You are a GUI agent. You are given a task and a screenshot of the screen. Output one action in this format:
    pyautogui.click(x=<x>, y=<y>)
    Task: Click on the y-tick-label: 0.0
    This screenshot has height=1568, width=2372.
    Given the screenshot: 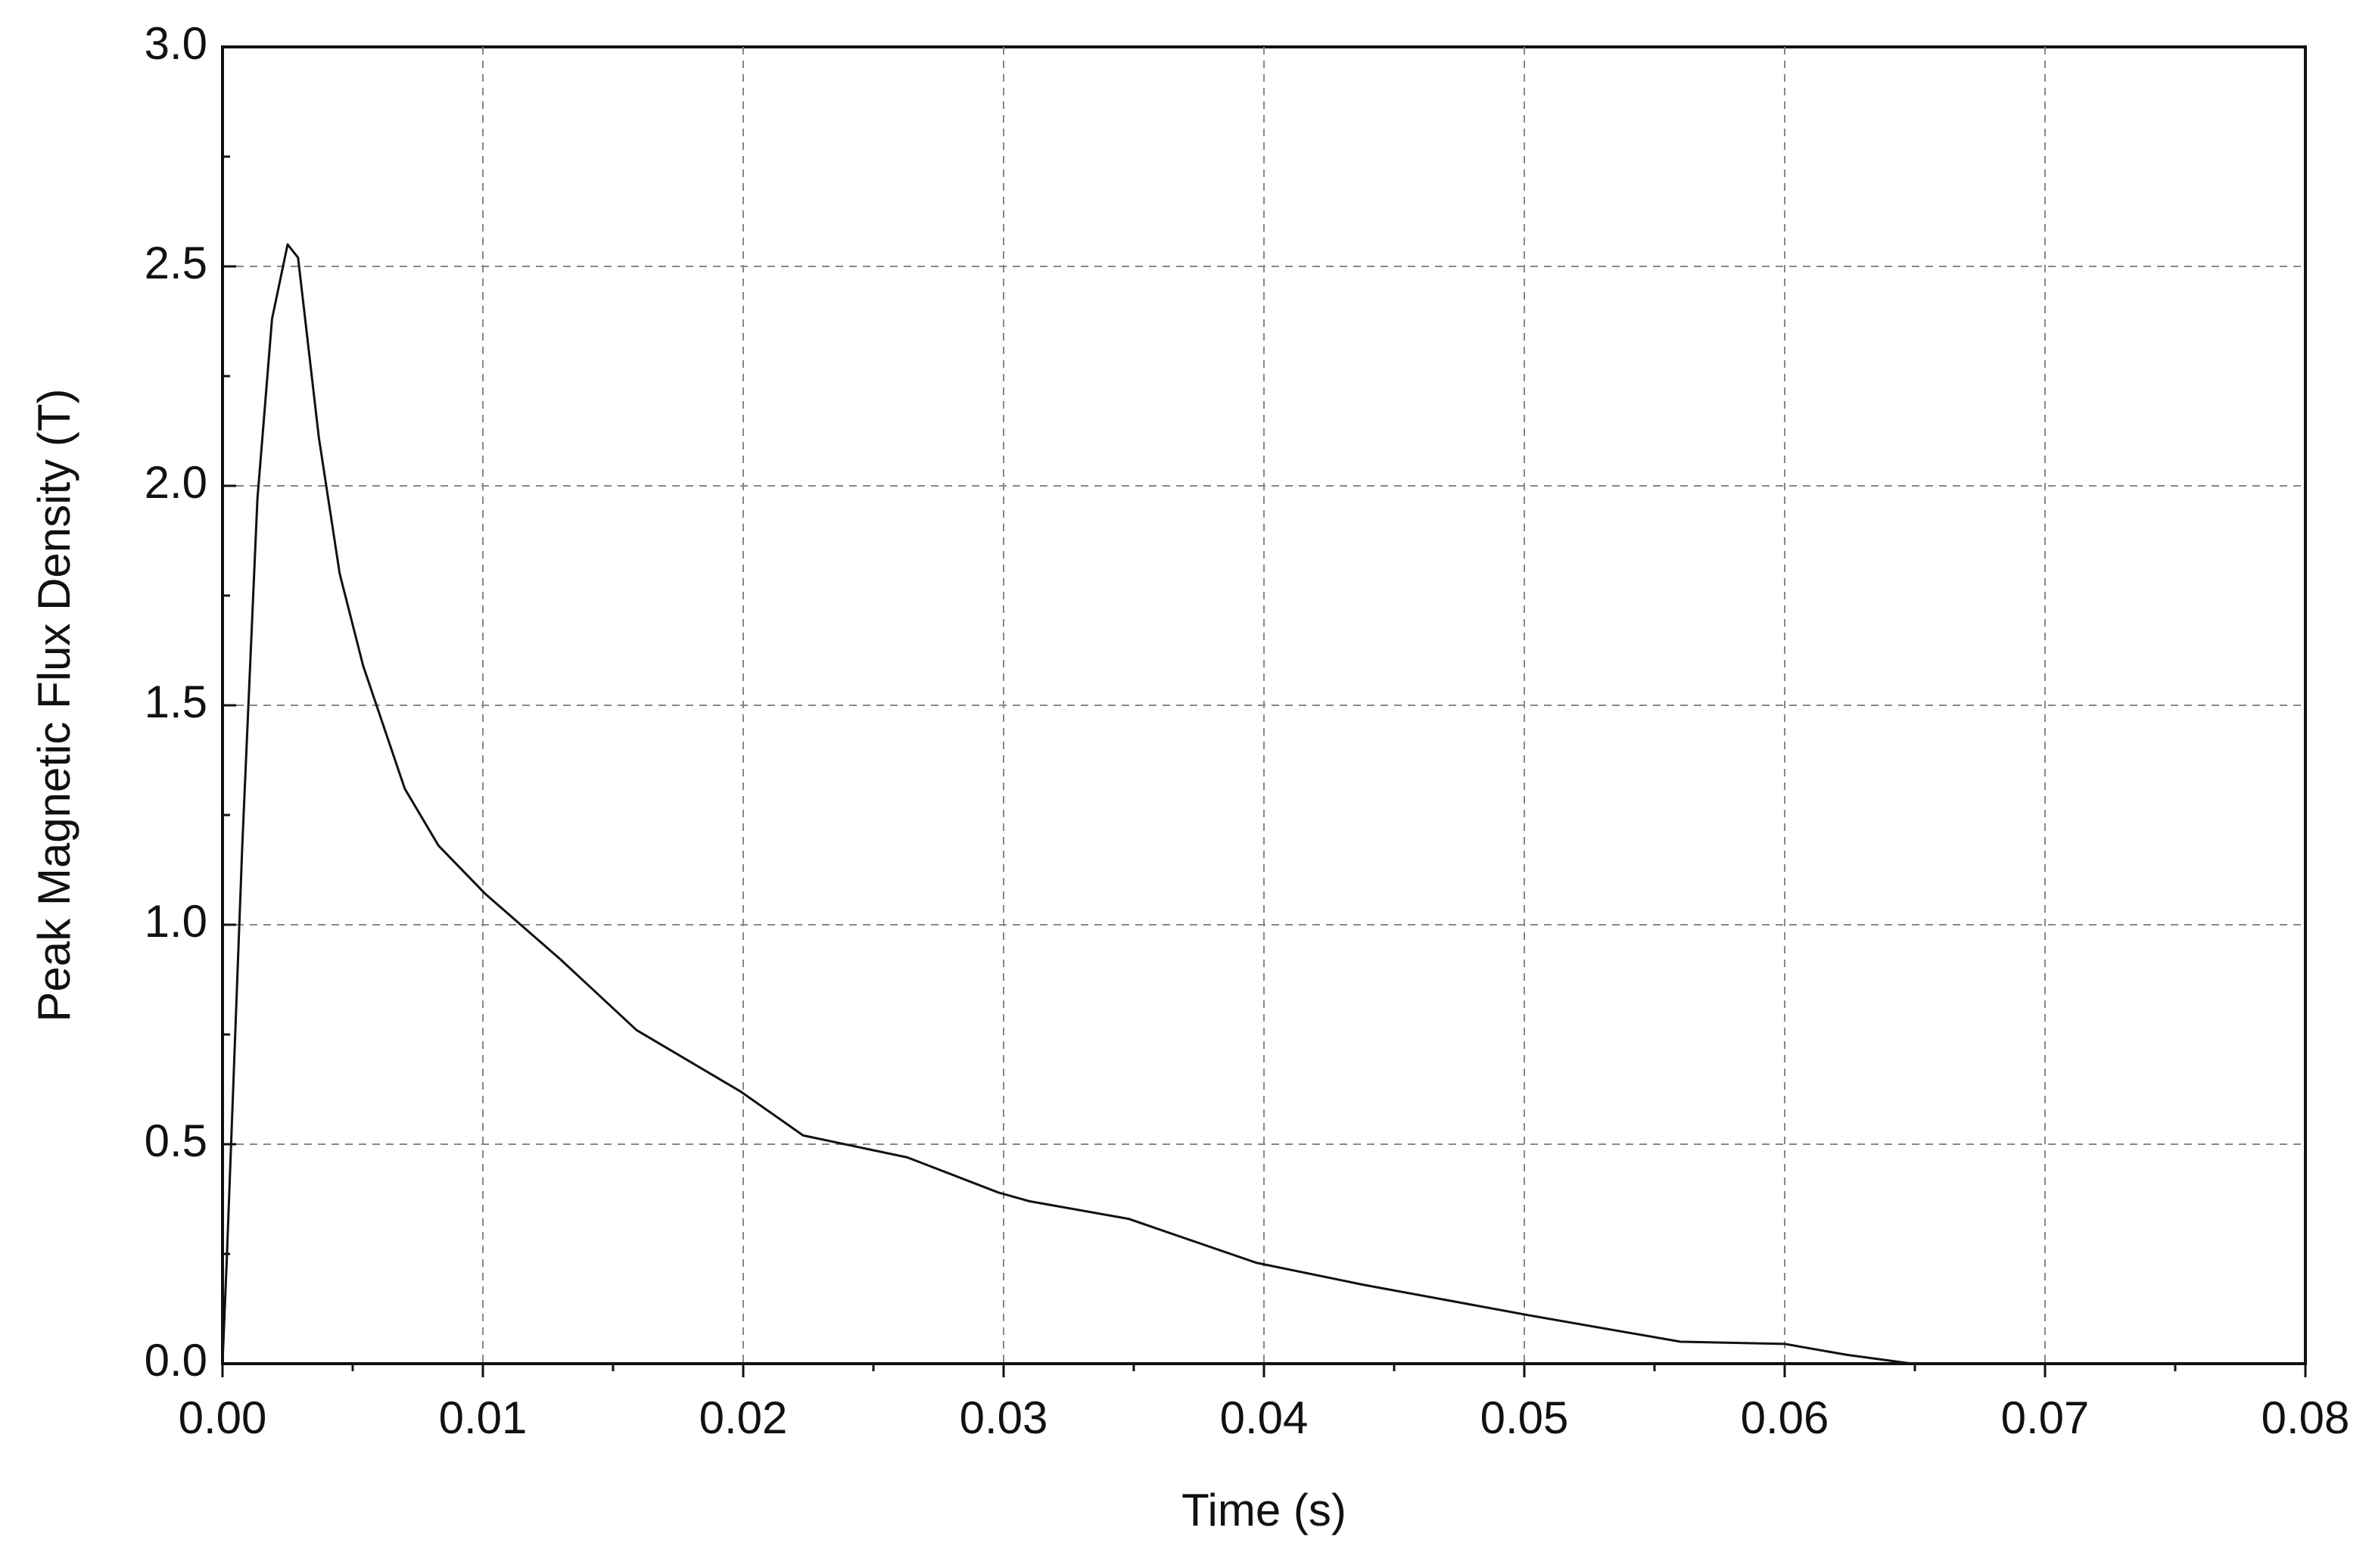 What is the action you would take?
    pyautogui.click(x=176, y=1360)
    